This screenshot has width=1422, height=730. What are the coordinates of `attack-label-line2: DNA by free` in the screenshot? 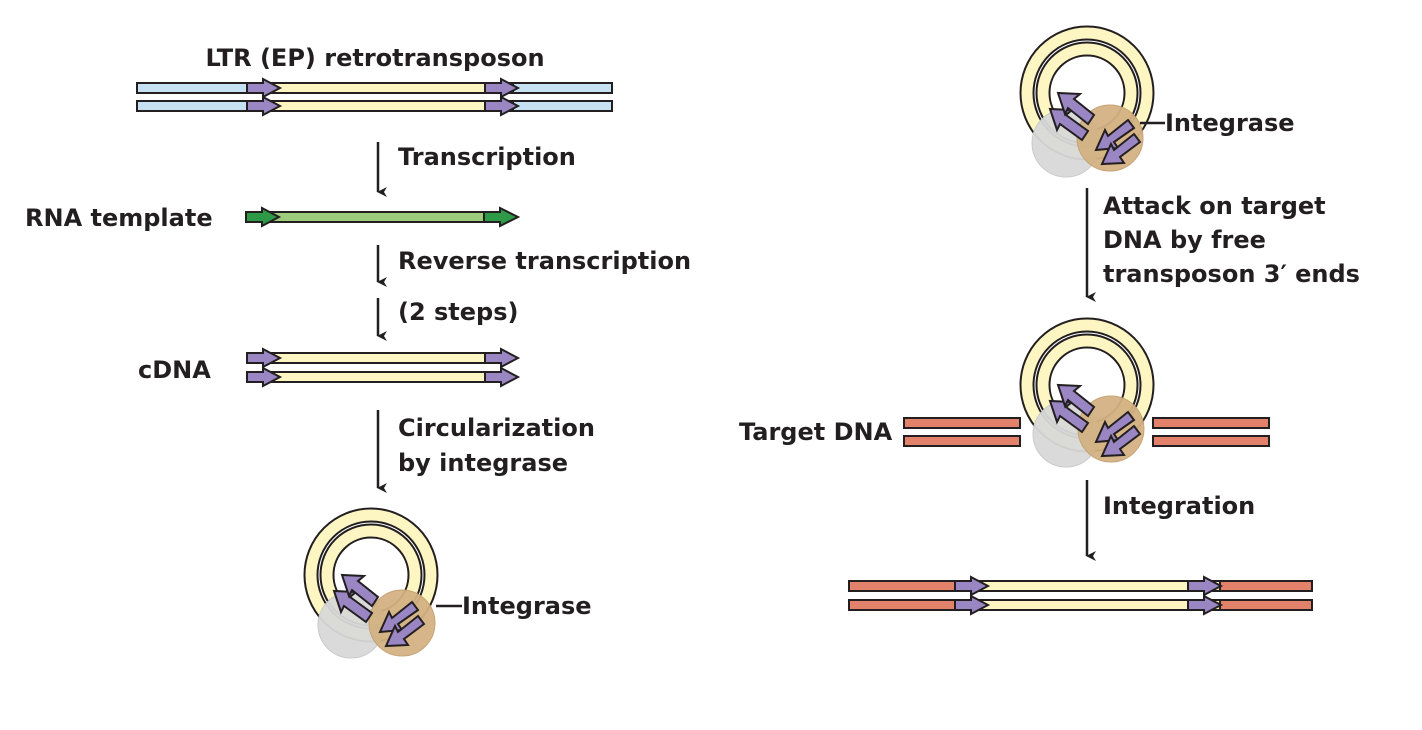 It's located at (1184, 240).